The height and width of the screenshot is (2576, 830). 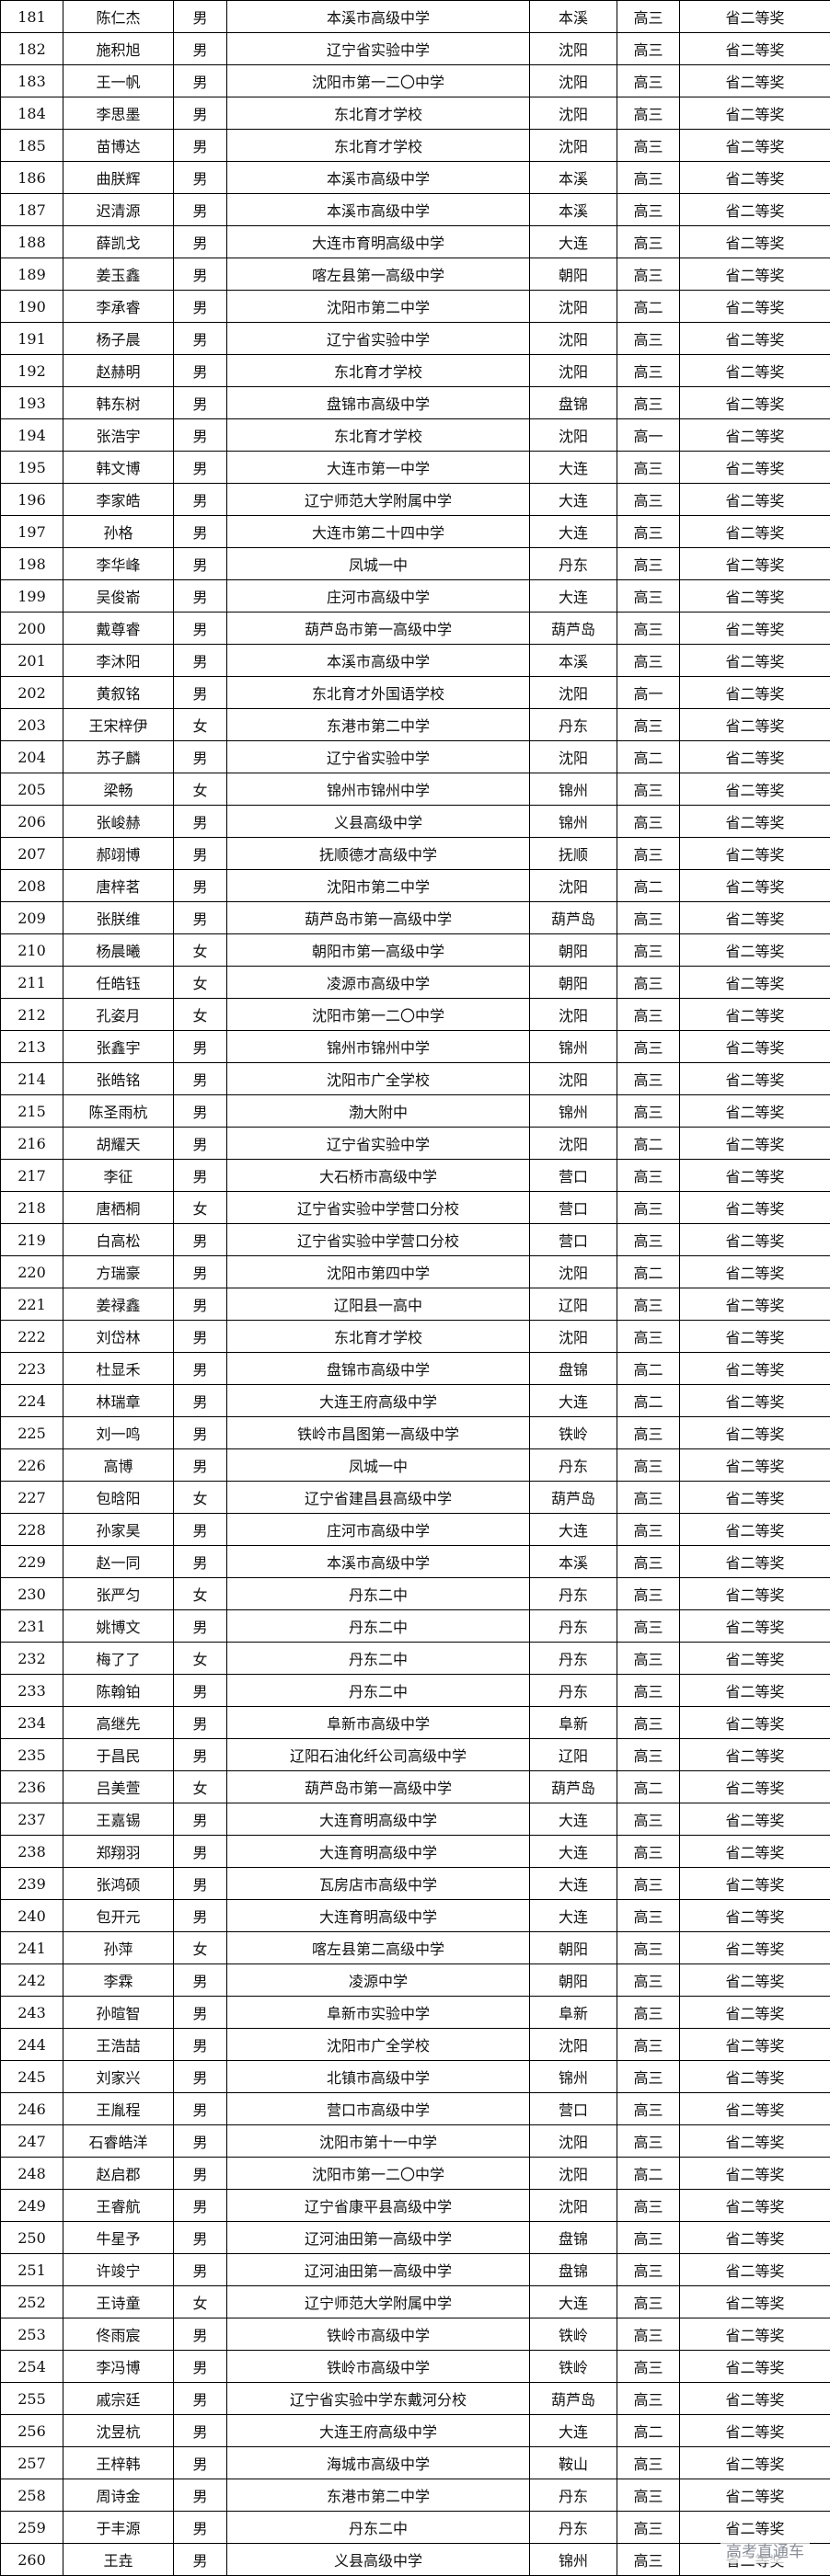 What do you see at coordinates (378, 2462) in the screenshot?
I see `school-cell: 海城市高级中学` at bounding box center [378, 2462].